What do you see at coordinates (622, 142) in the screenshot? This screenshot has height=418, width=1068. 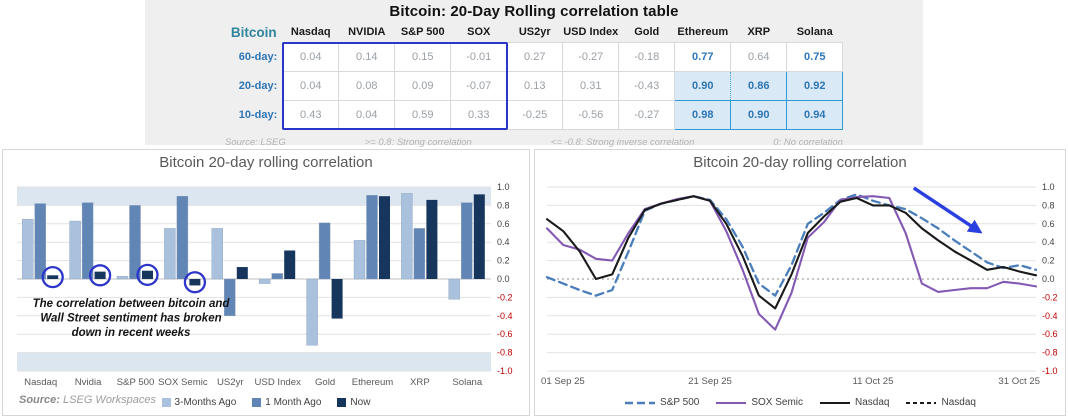 I see `table-footer-item: <= -0.8: Strong inverse correlation` at bounding box center [622, 142].